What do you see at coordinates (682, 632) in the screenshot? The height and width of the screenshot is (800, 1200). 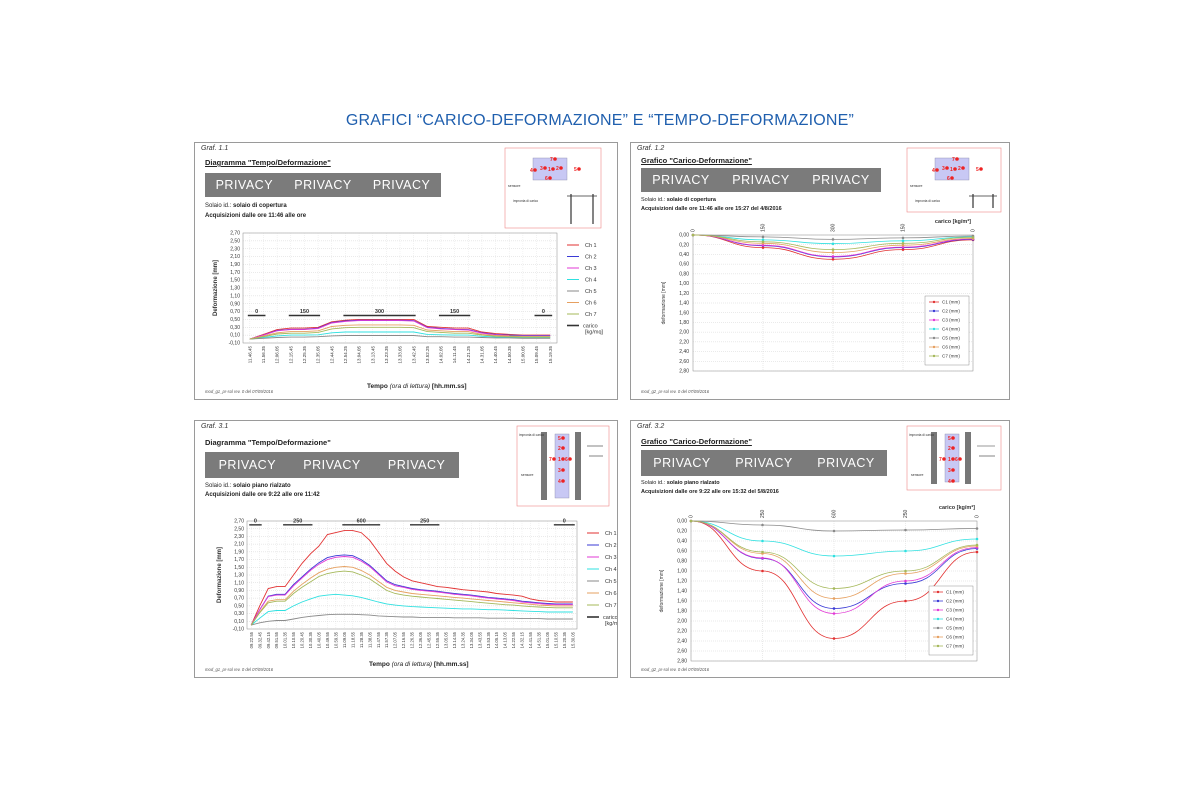 I see `y-tick-label: 2,20` at bounding box center [682, 632].